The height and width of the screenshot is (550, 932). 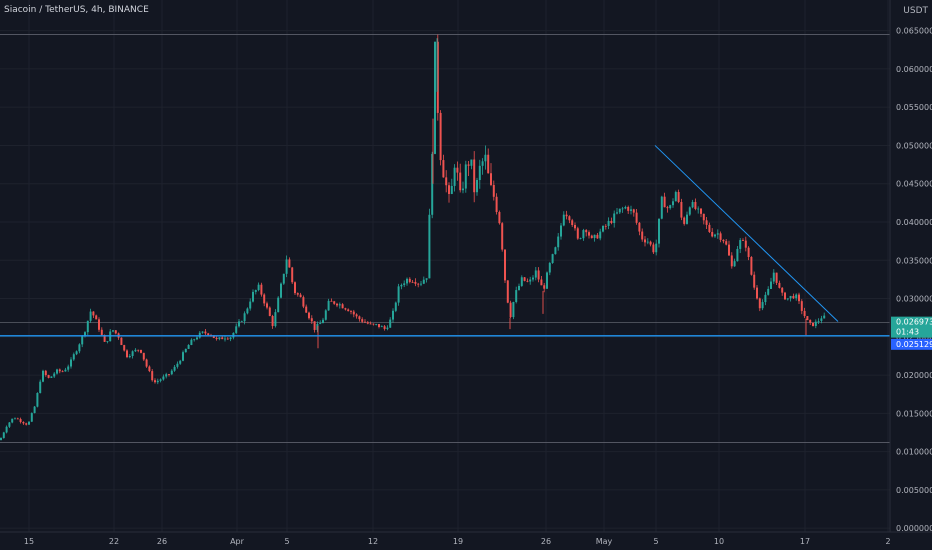 What do you see at coordinates (914, 31) in the screenshot?
I see `y-tick-label: 0.065000` at bounding box center [914, 31].